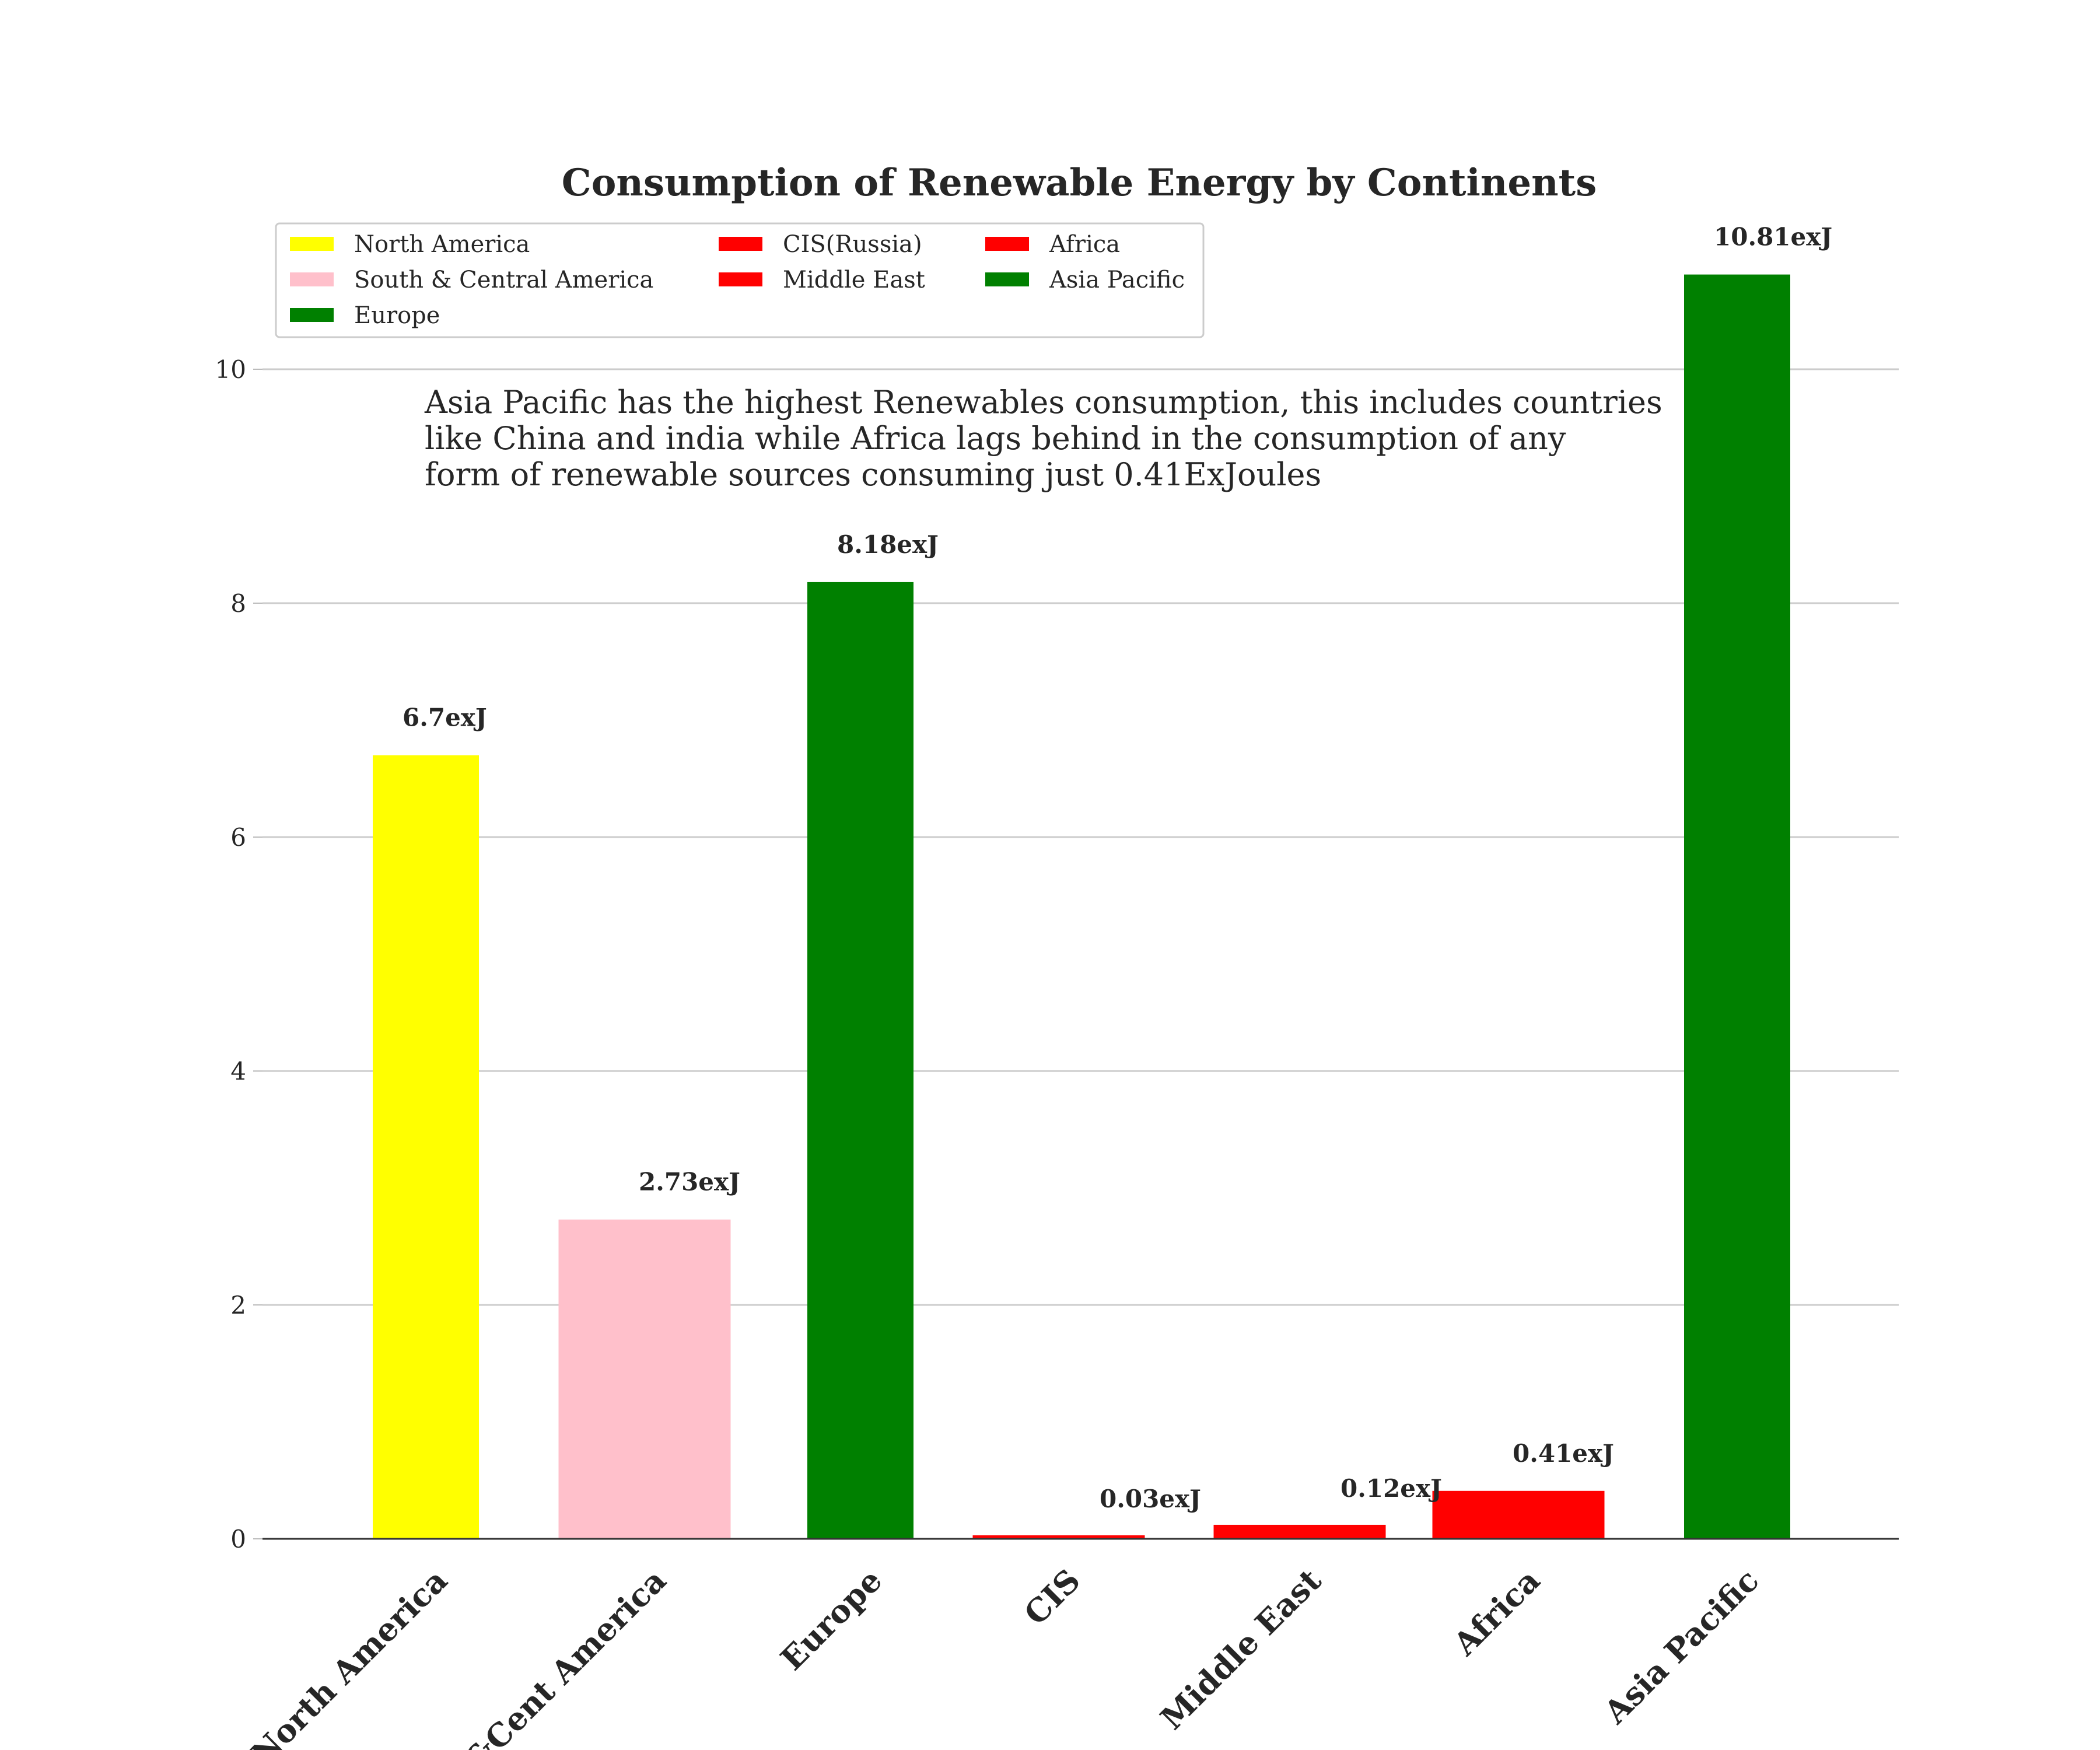 This screenshot has width=2100, height=1750. I want to click on y-tick-label: 6, so click(238, 837).